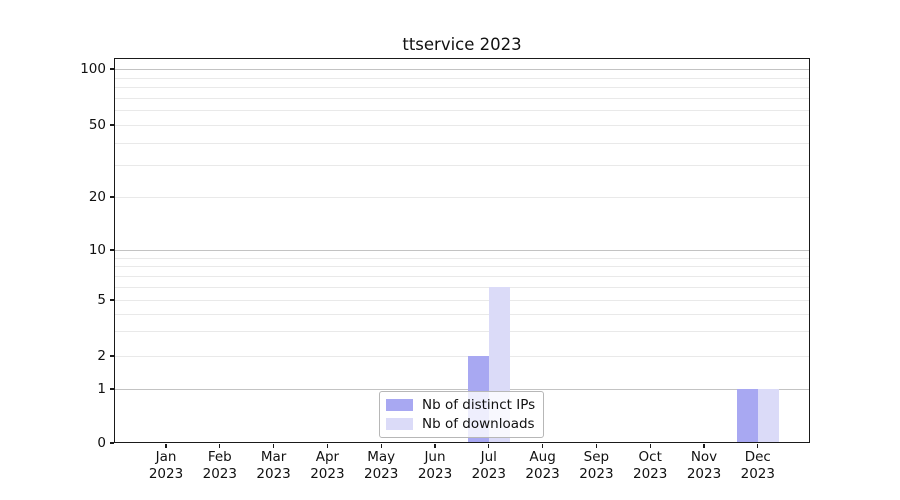 Image resolution: width=900 pixels, height=500 pixels. Describe the element at coordinates (381, 465) in the screenshot. I see `x-tick-label: May 2023` at that location.